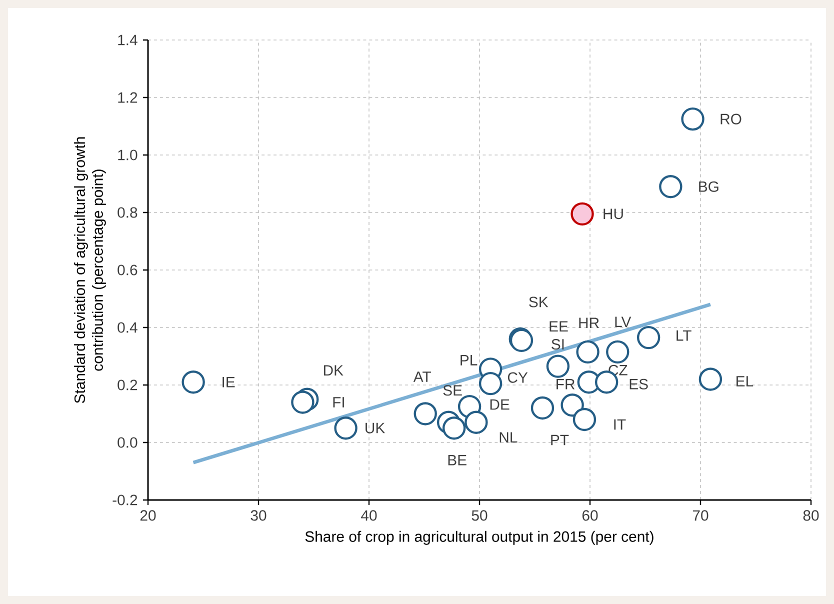  What do you see at coordinates (457, 460) in the screenshot?
I see `annotation: BE` at bounding box center [457, 460].